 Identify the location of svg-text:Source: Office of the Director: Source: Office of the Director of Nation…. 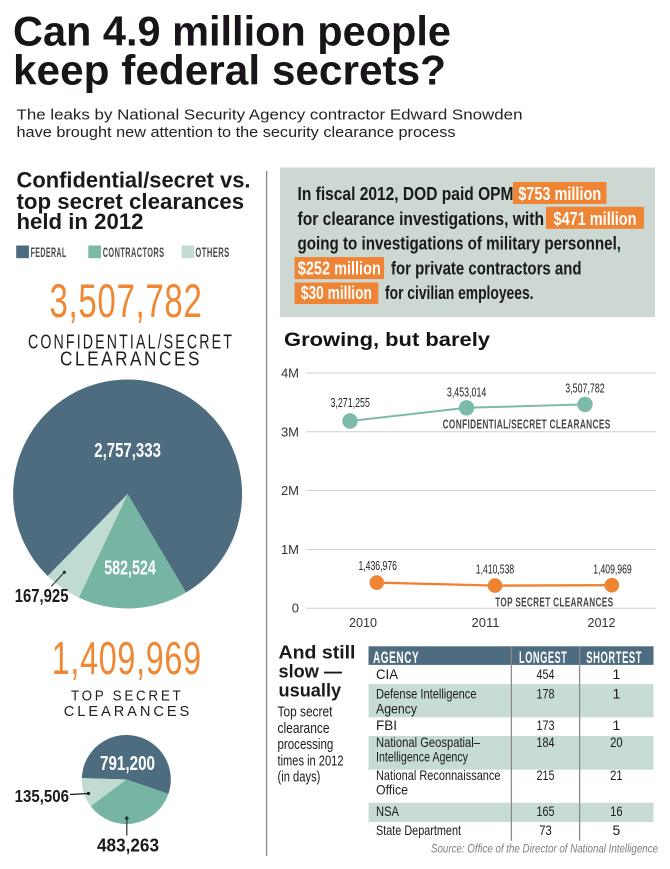
(544, 850).